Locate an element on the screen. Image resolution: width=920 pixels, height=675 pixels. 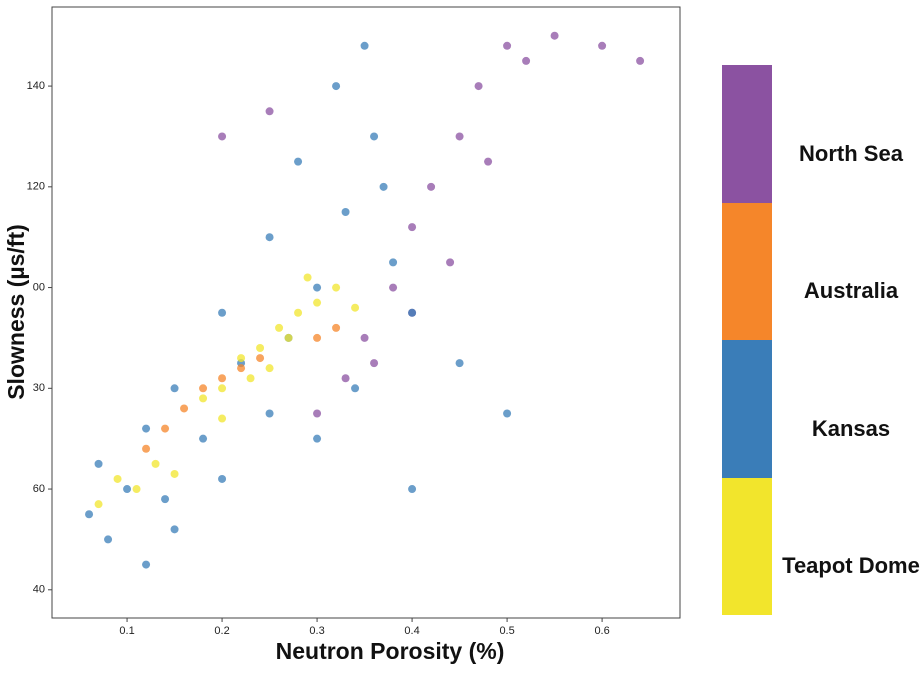
x-tick-label: 0.2 is located at coordinates (221, 631).